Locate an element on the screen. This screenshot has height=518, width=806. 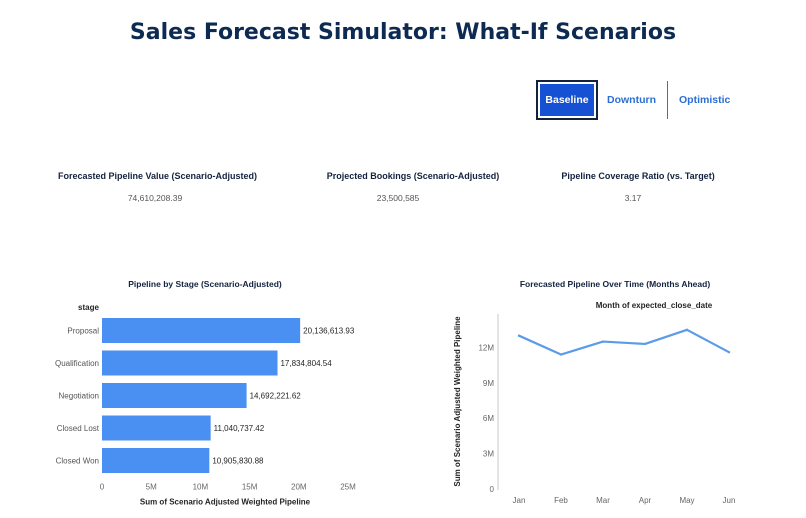
x-tick-label: Feb is located at coordinates (561, 500).